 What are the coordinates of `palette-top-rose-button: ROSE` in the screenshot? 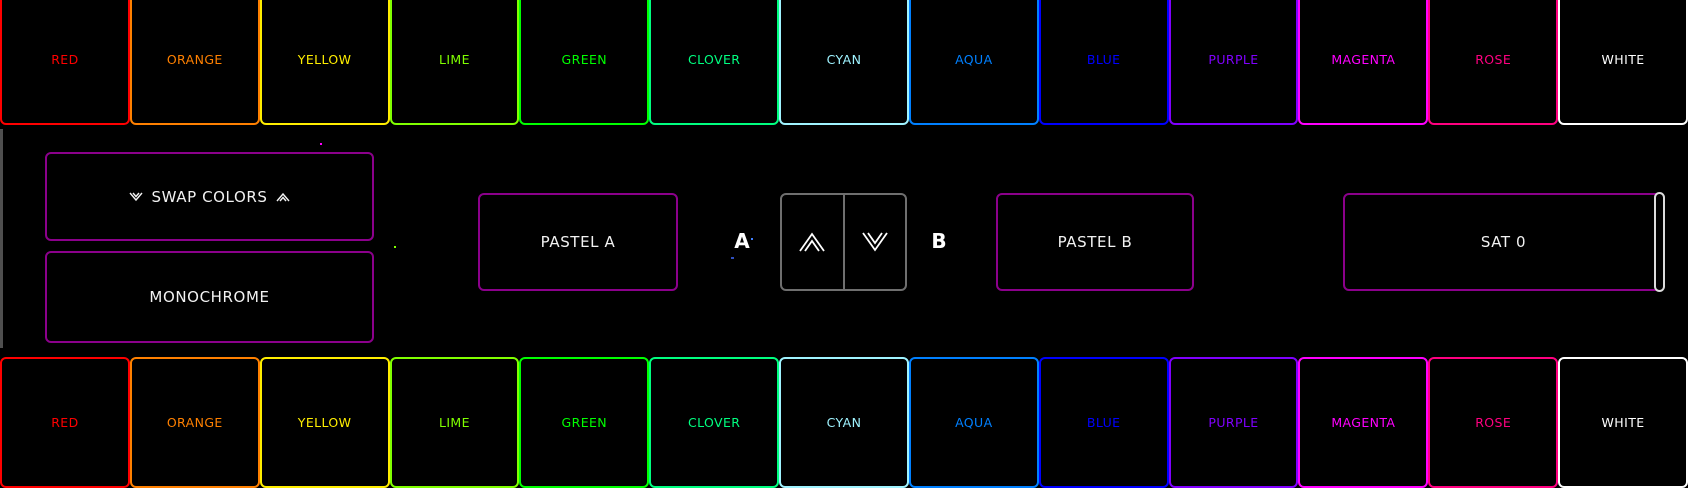 It's located at (1493, 62).